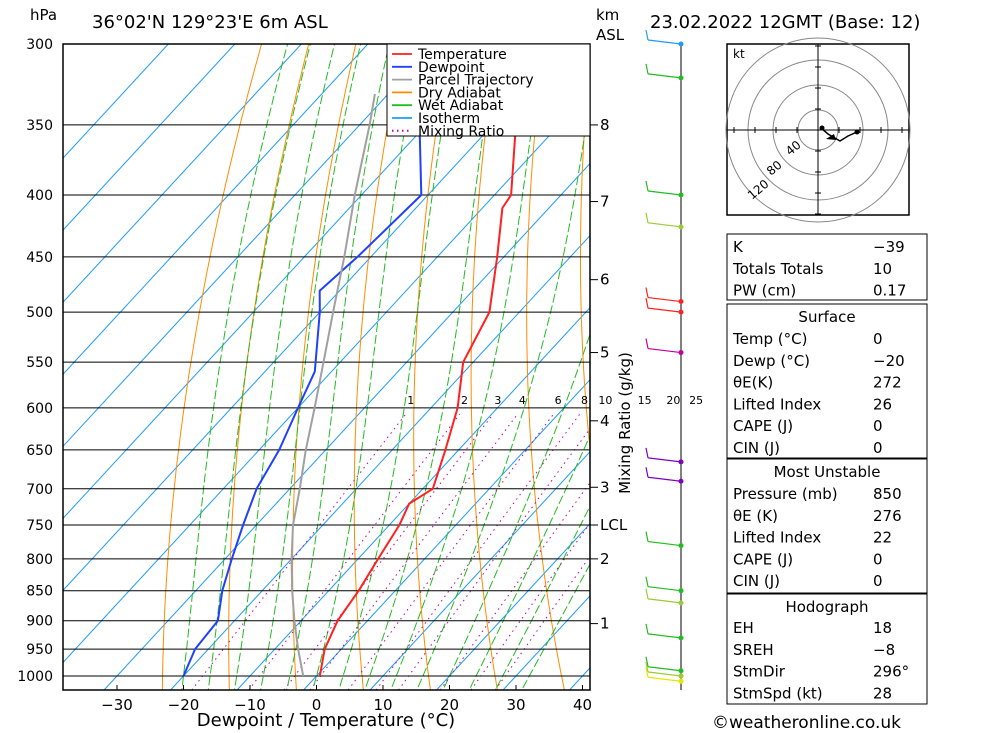 Image resolution: width=1000 pixels, height=733 pixels. Describe the element at coordinates (610, 35) in the screenshot. I see `height-ref-label: ASL` at that location.